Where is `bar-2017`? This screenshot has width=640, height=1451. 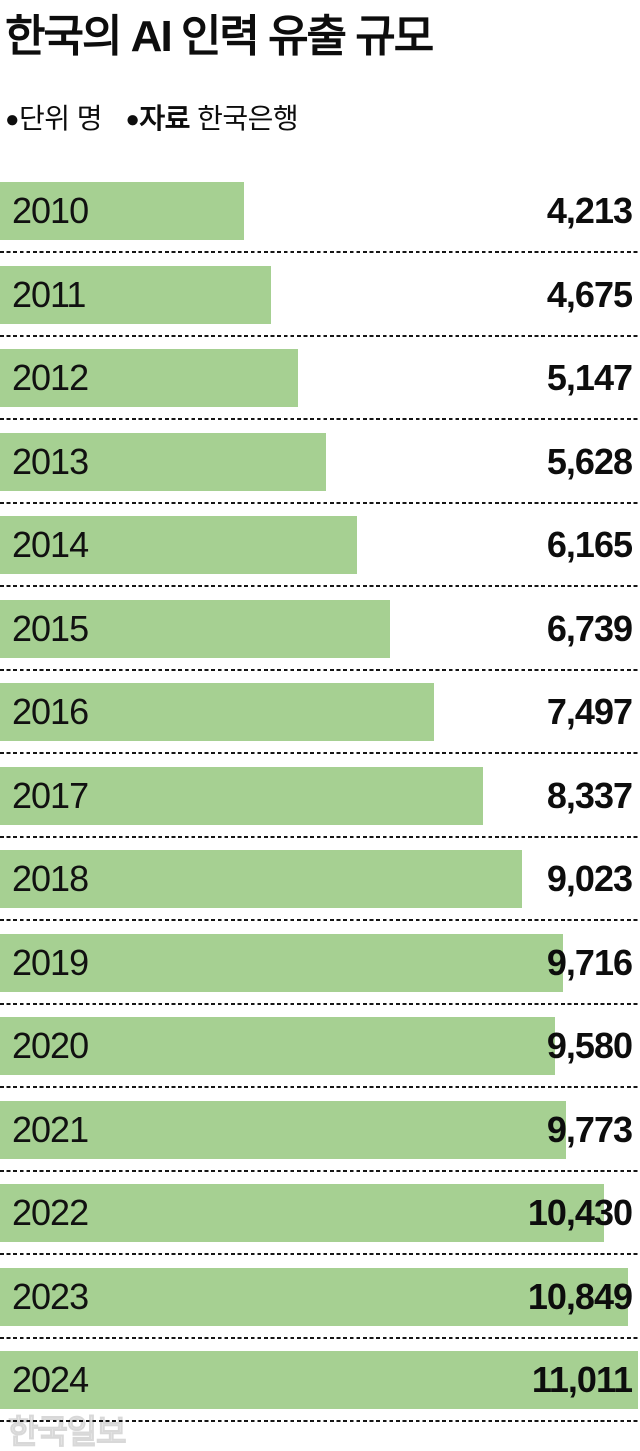 bar-2017 is located at coordinates (241, 795).